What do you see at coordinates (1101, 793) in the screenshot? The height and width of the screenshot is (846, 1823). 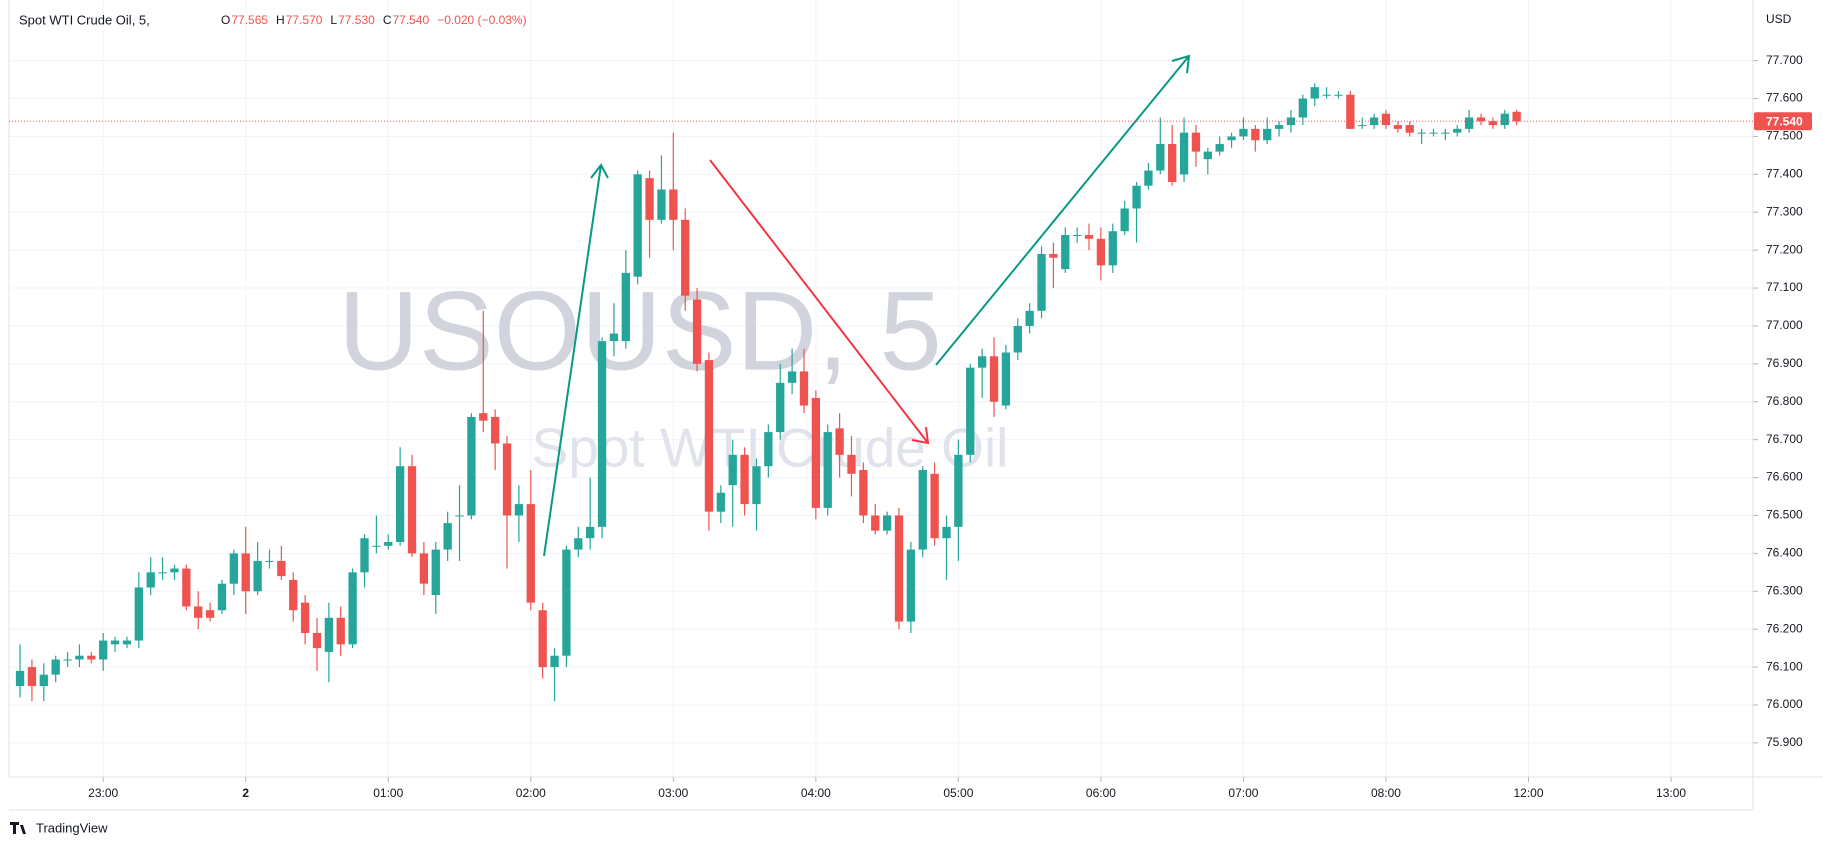 I see `x-tick-label: 06:00` at bounding box center [1101, 793].